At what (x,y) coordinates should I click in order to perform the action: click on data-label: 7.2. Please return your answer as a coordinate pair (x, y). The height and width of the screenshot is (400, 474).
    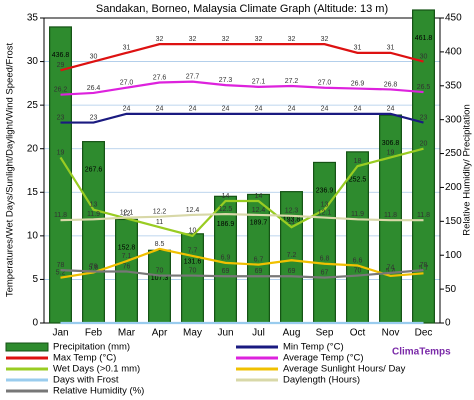
    Looking at the image, I should click on (292, 255).